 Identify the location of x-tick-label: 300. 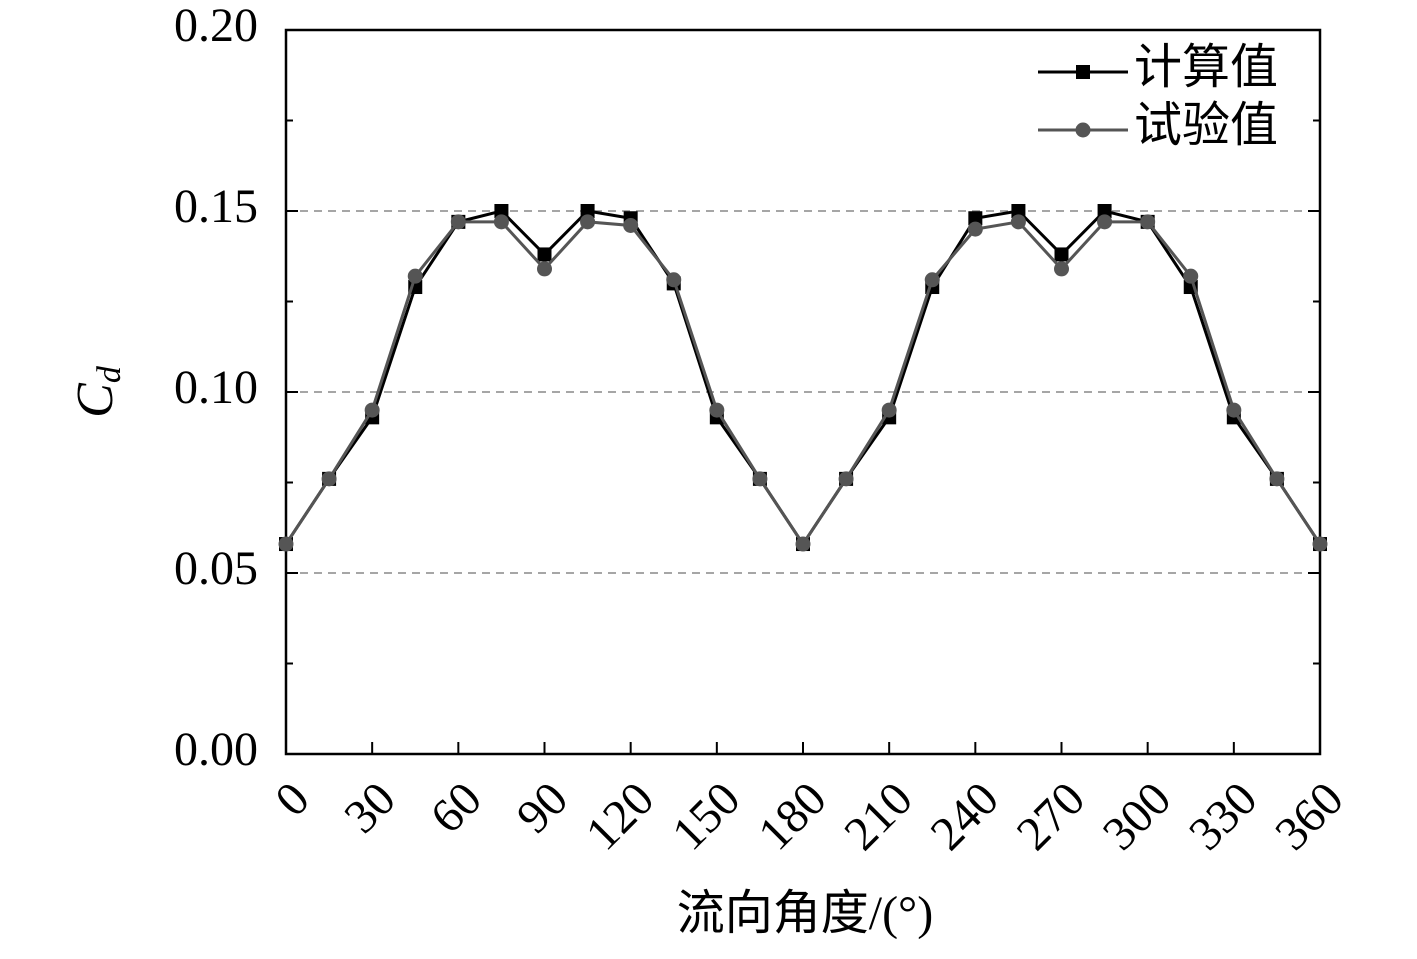
(1137, 816).